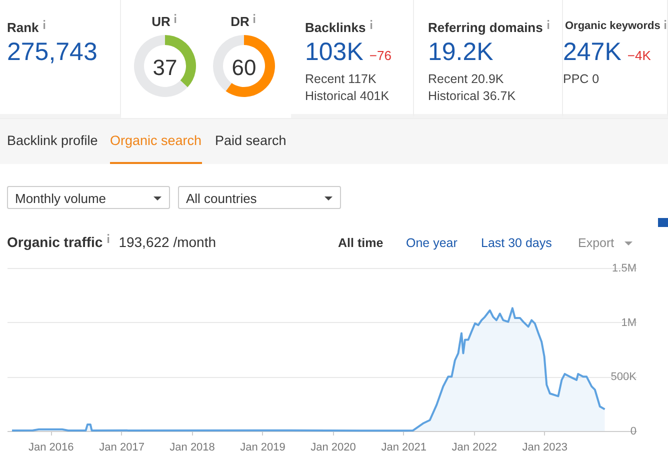 Image resolution: width=668 pixels, height=467 pixels. I want to click on x-tick-label: Jan 2016, so click(51, 448).